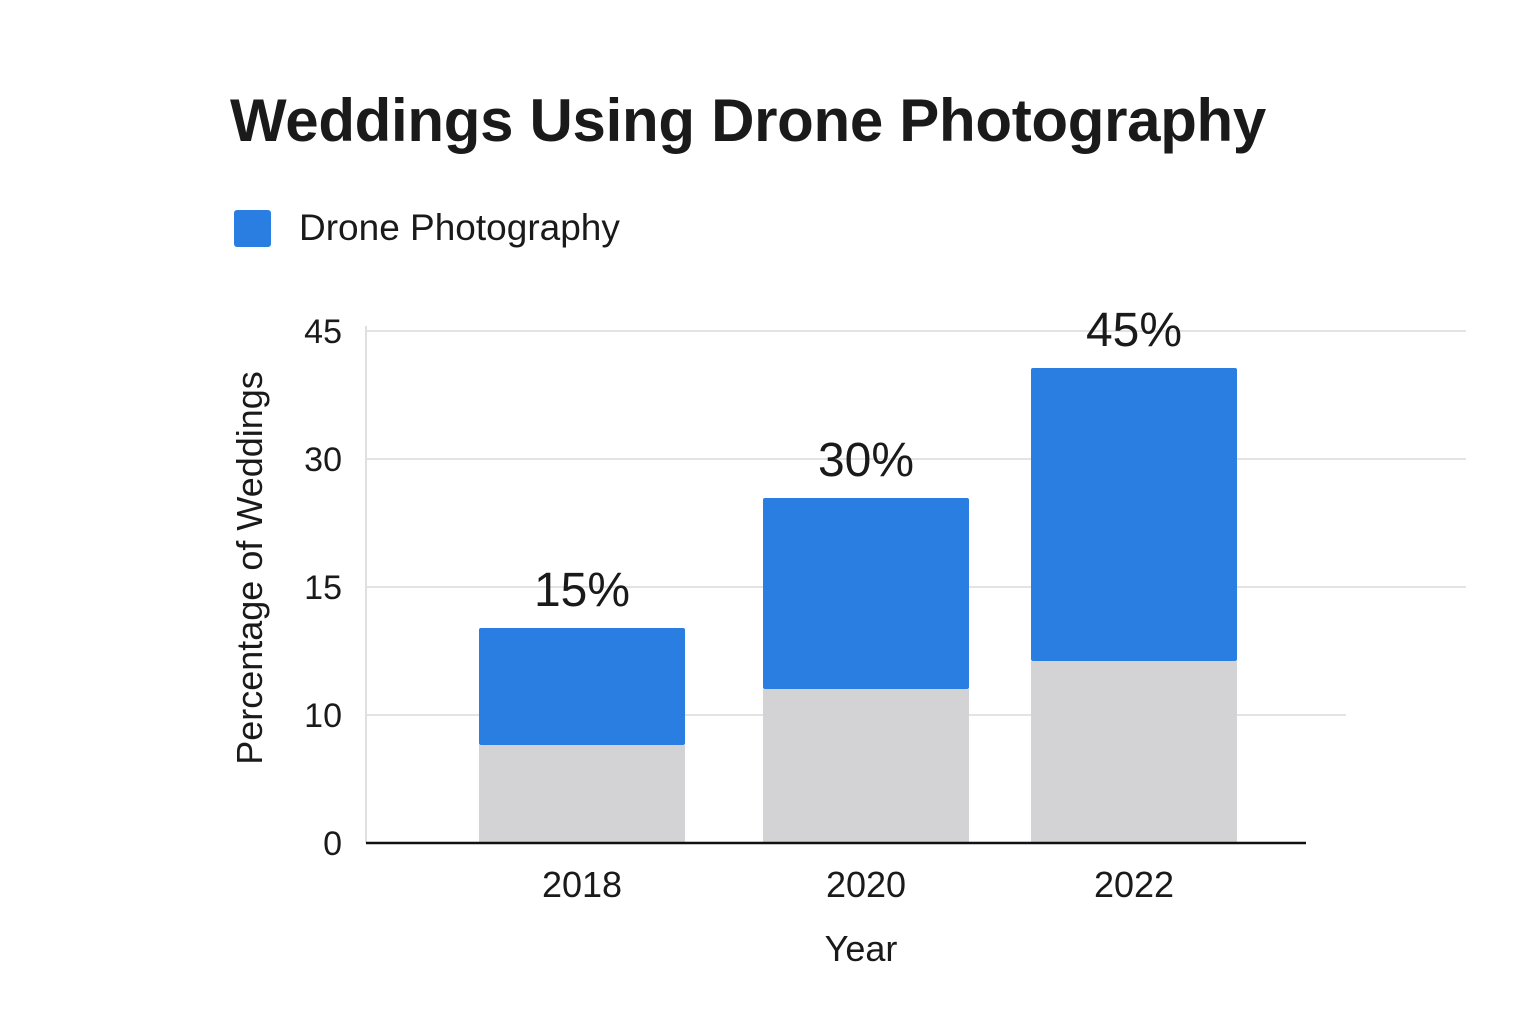  Describe the element at coordinates (249, 568) in the screenshot. I see `y-axis-title: Percentage of Weddings` at that location.